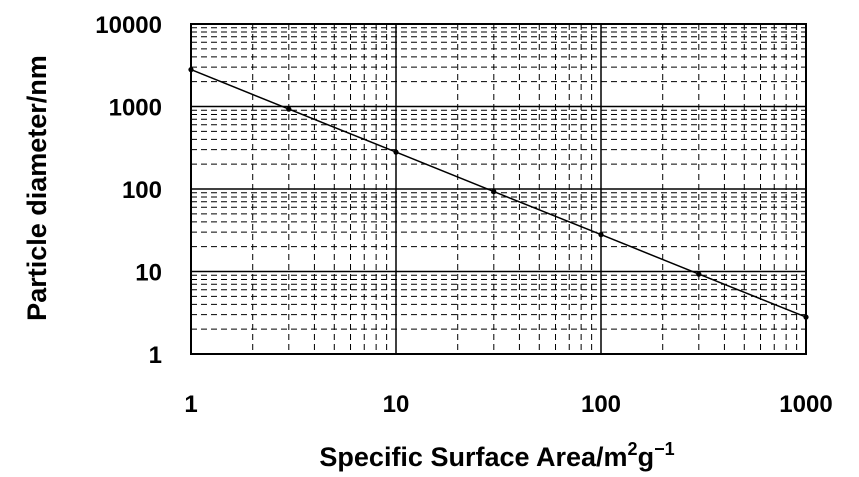  Describe the element at coordinates (508, 404) in the screenshot. I see `x-tick-labels: 1 10 100 1000` at that location.